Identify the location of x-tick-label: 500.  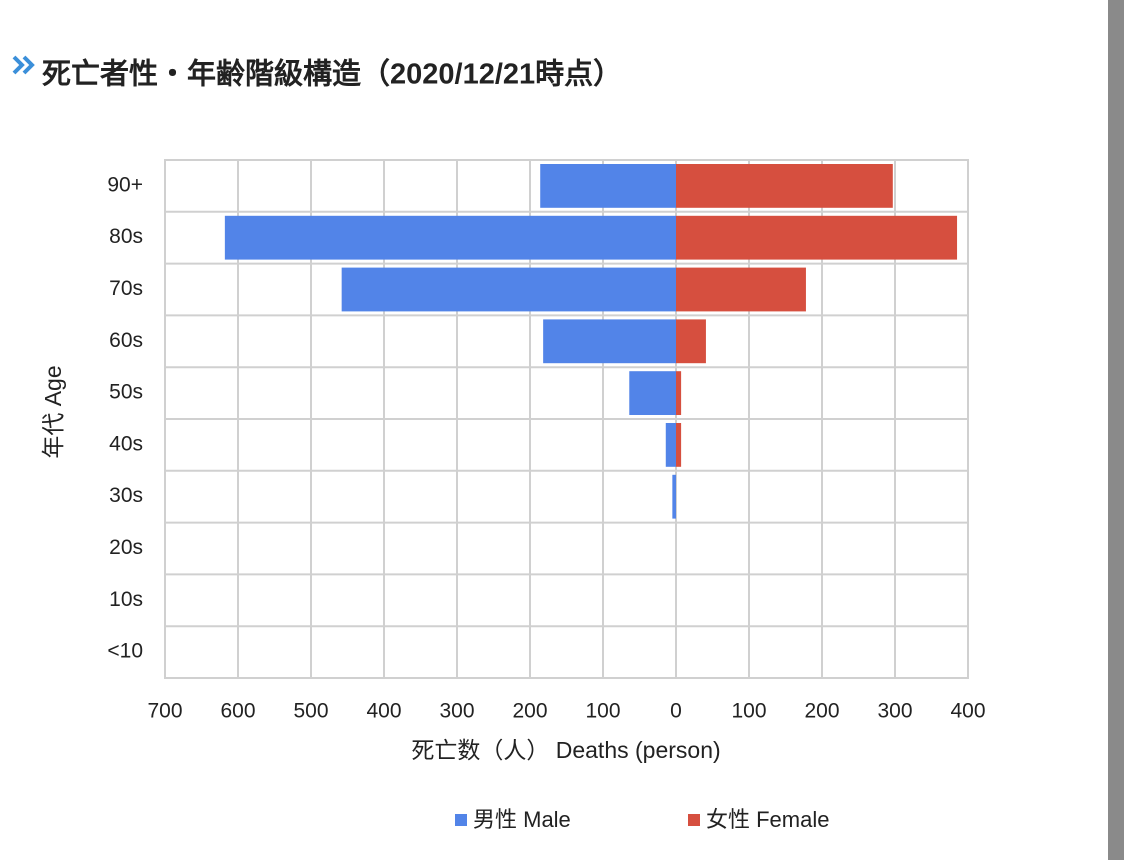
(310, 711).